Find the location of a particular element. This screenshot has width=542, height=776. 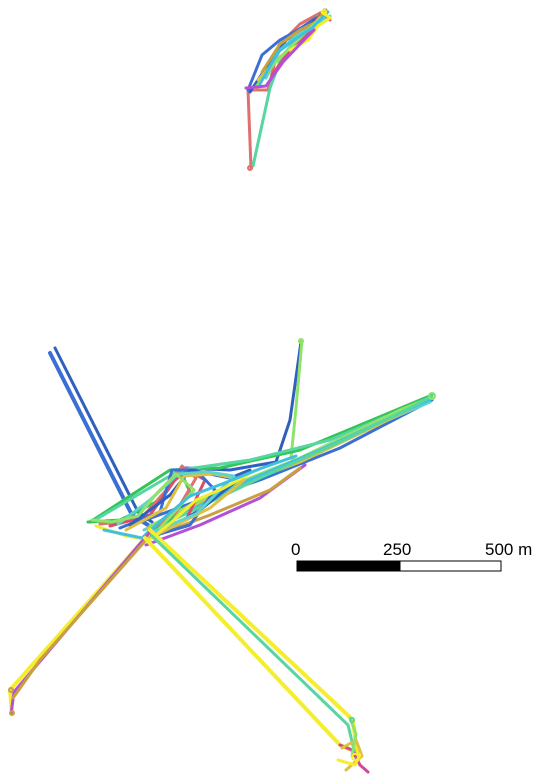

scale-label-500: 500 m is located at coordinates (508, 549).